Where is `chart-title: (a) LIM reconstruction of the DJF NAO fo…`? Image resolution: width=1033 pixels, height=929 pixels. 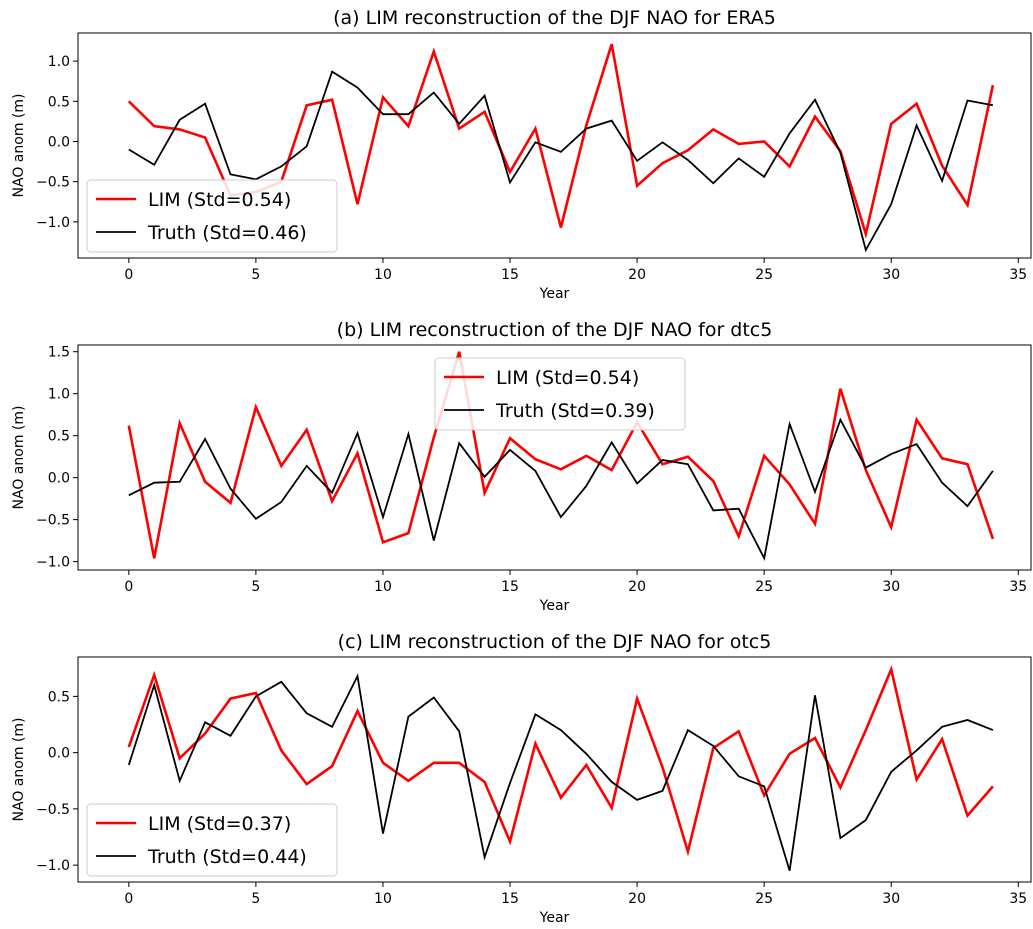 chart-title: (a) LIM reconstruction of the DJF NAO fo… is located at coordinates (554, 18).